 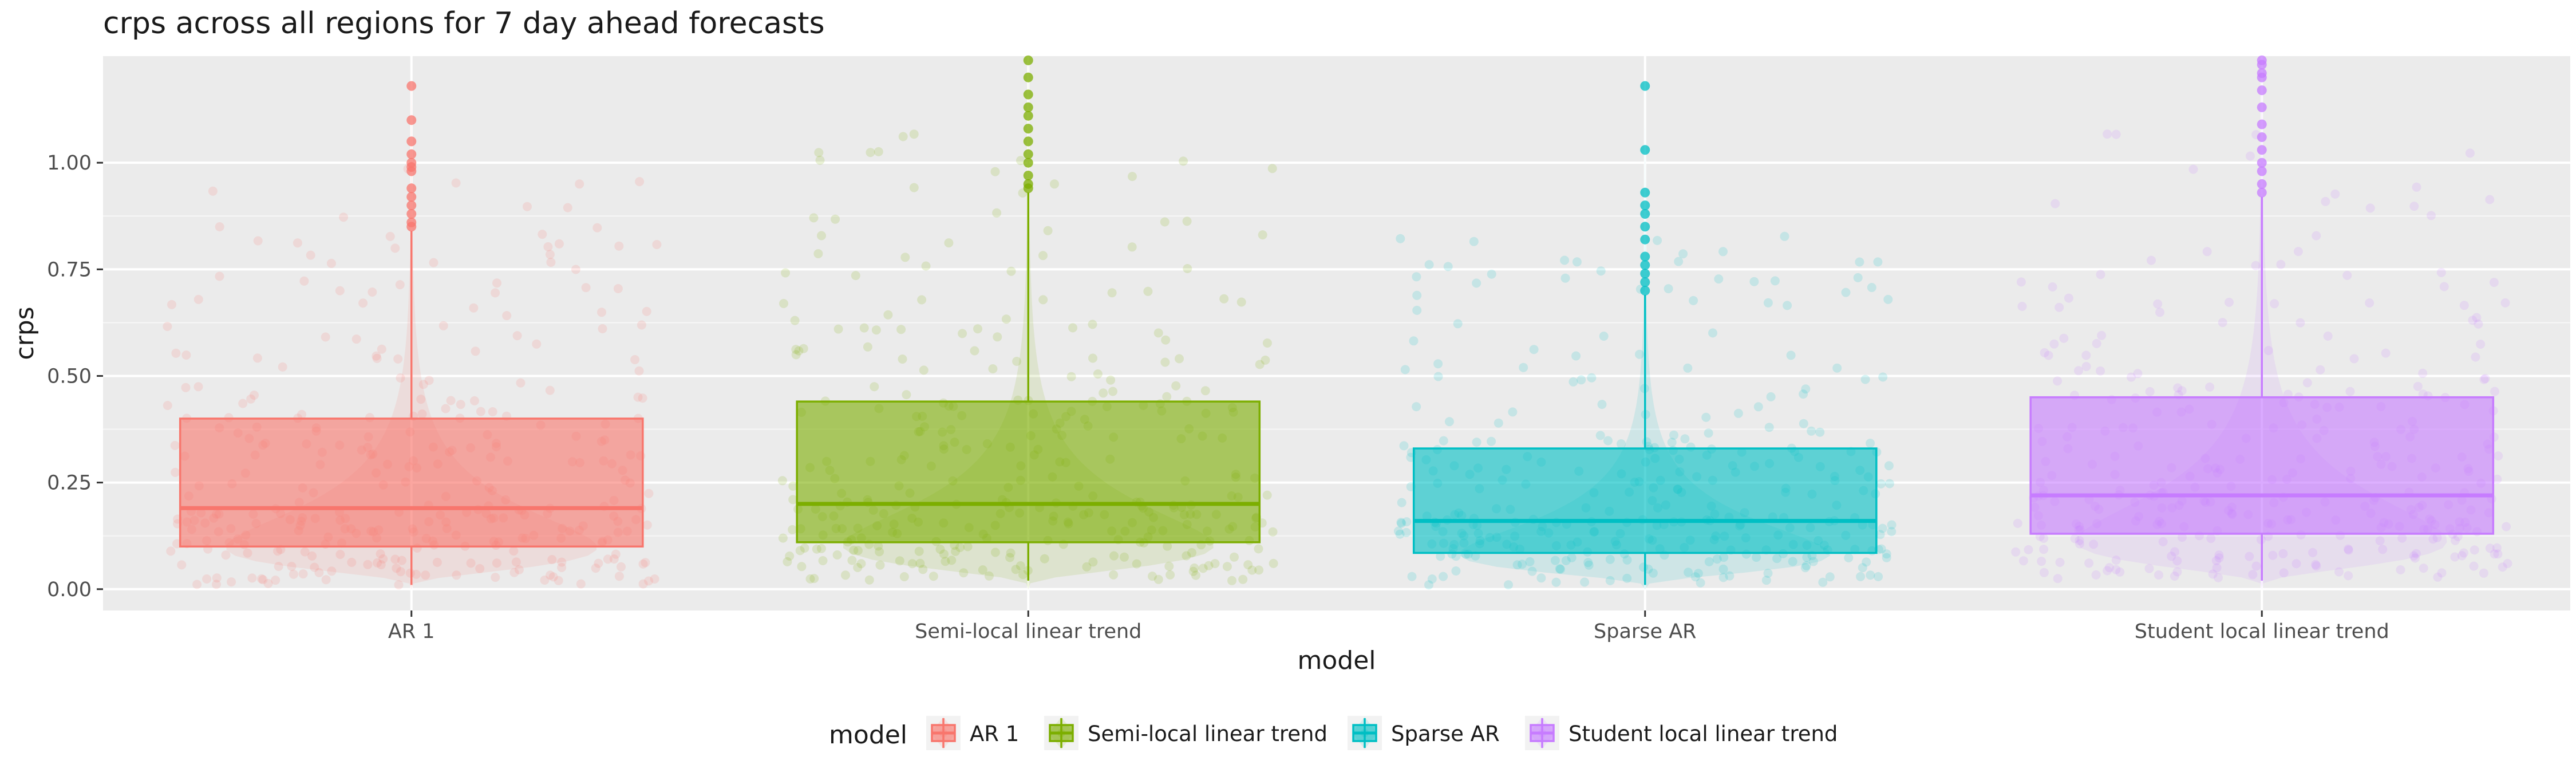 I want to click on legend-title: model, so click(x=868, y=735).